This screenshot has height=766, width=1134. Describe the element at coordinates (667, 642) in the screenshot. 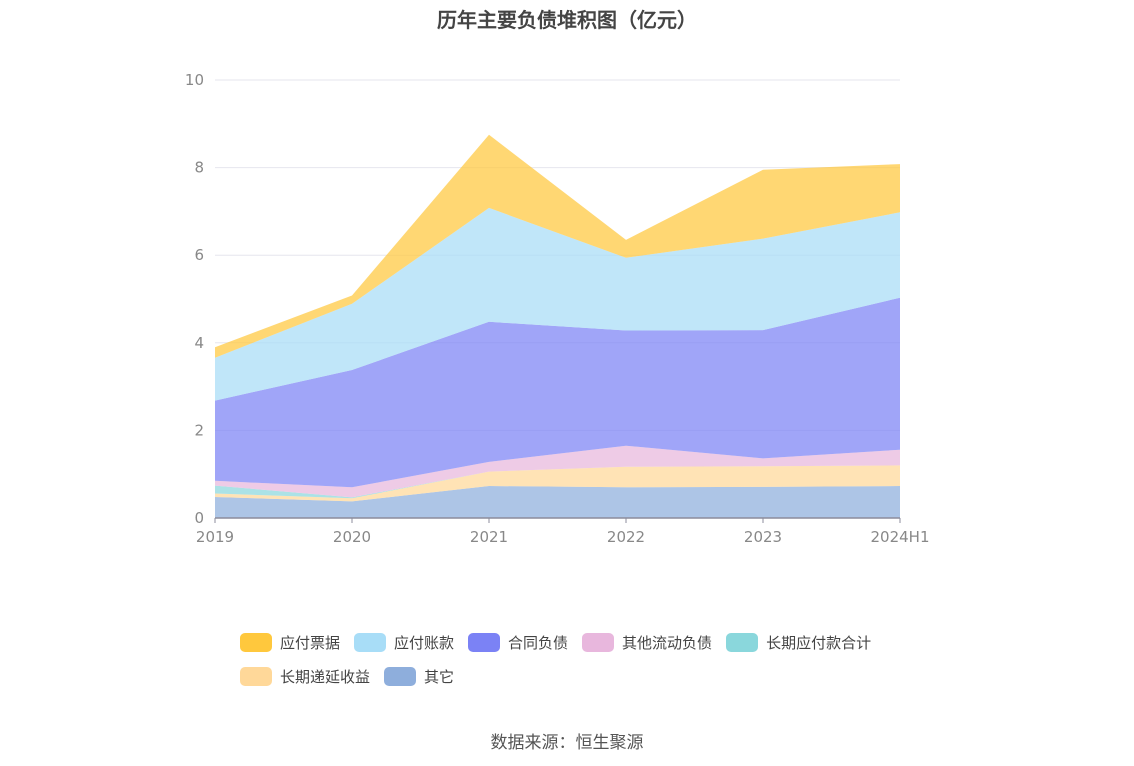

I see `legend-label: 其他流动负债` at that location.